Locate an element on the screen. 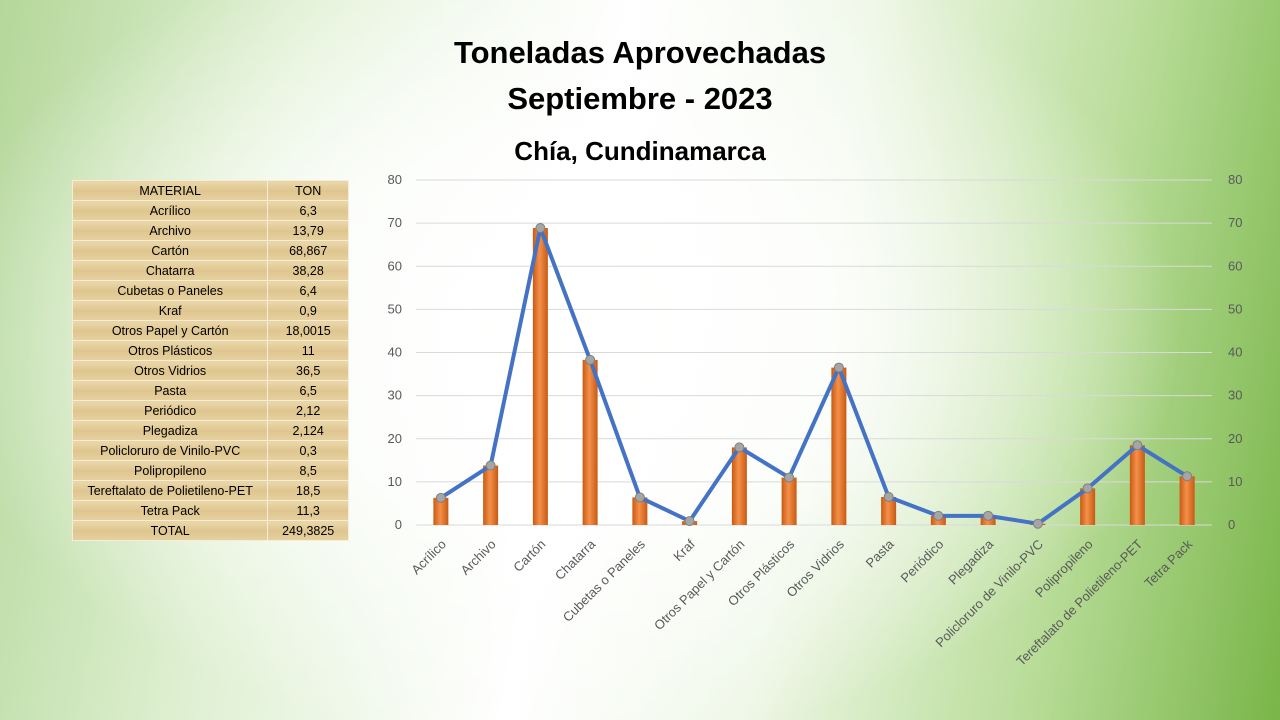 This screenshot has height=720, width=1280. table-row: Chatarra 38,28 is located at coordinates (210, 270).